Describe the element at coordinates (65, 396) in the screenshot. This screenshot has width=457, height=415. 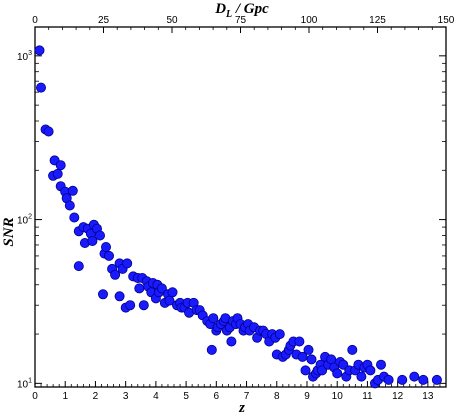
I see `x-tick-label: 1` at that location.